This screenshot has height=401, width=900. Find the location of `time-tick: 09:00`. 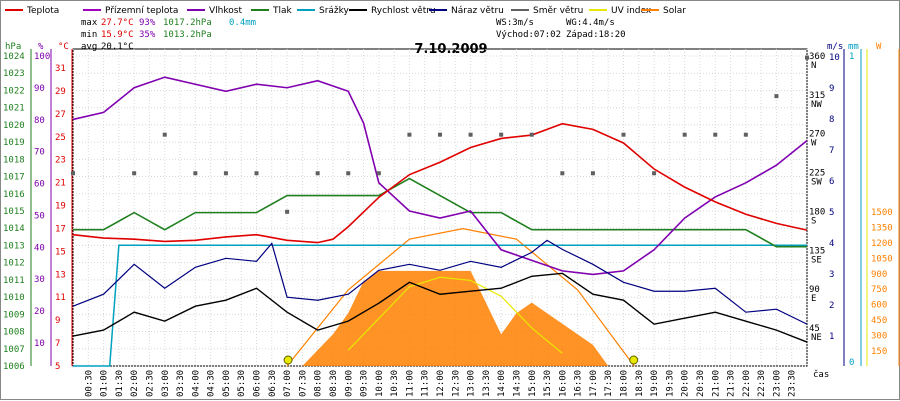

time-tick: 09:00 is located at coordinates (349, 383).